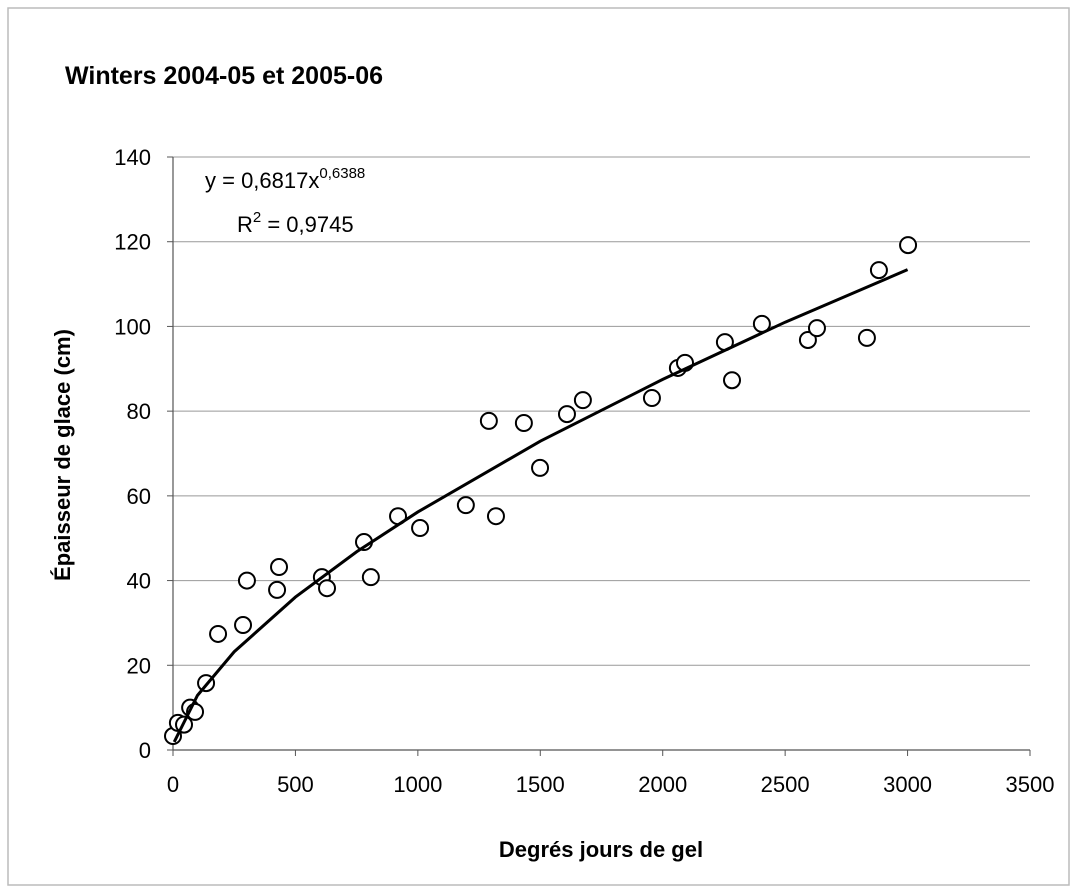 The width and height of the screenshot is (1077, 893). I want to click on r-symbol: R, so click(245, 224).